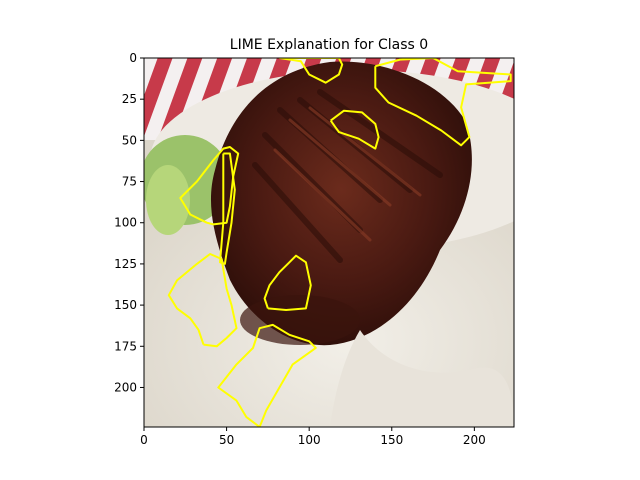 This screenshot has height=480, width=640. Describe the element at coordinates (443, 102) in the screenshot. I see `boundary-top-right-region` at that location.